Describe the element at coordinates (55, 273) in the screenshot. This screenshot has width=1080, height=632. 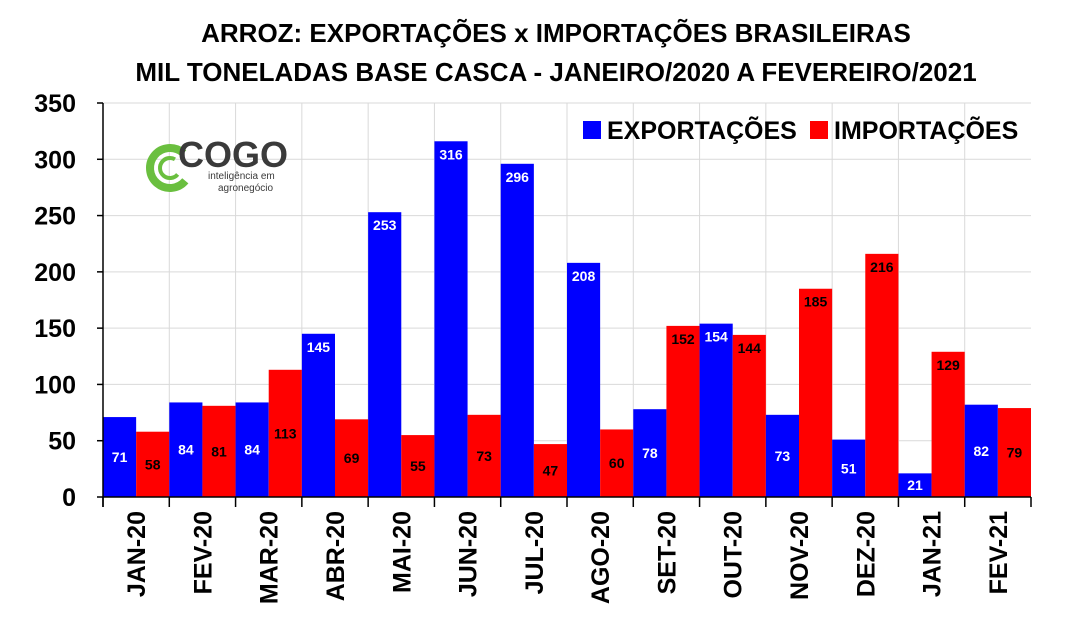
I see `y-tick-label: 200` at that location.